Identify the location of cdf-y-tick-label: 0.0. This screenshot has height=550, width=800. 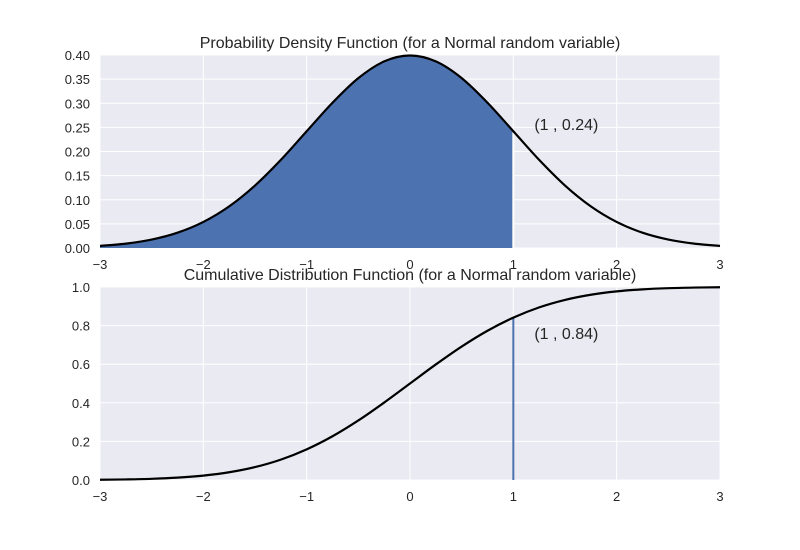
(81, 480).